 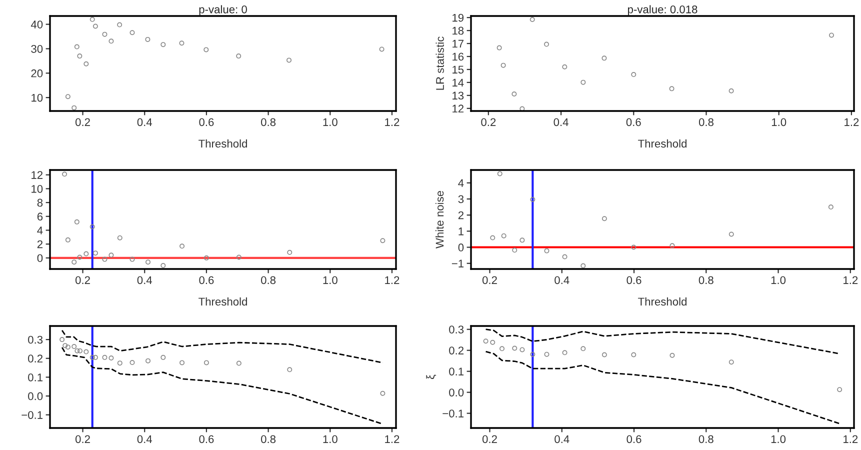 What do you see at coordinates (37, 48) in the screenshot?
I see `y-tick-label: 30` at bounding box center [37, 48].